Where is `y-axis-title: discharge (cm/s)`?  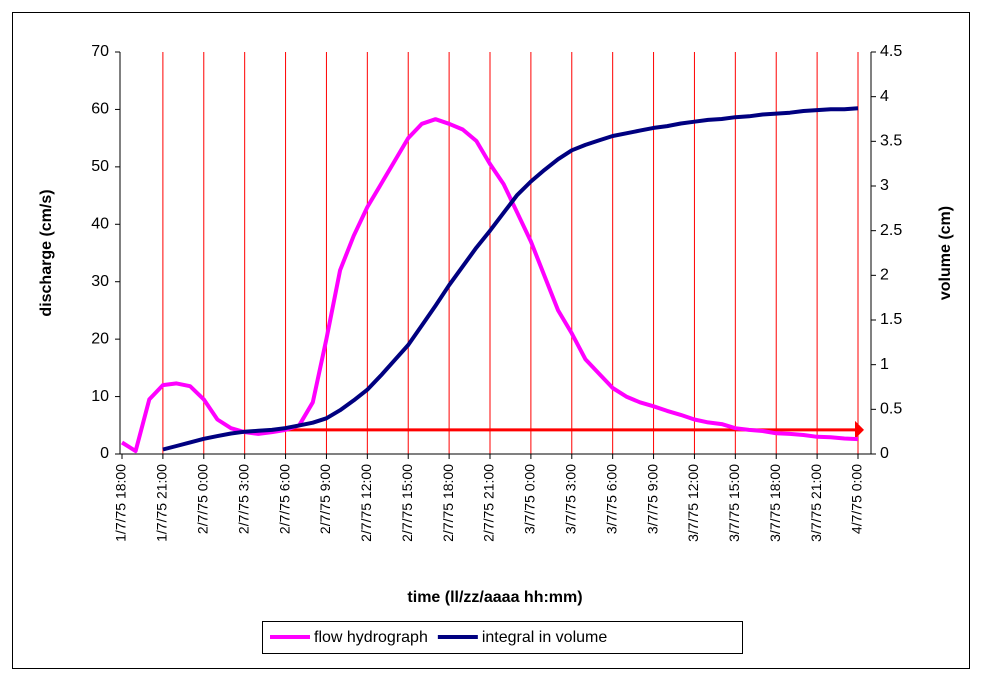
y-axis-title: discharge (cm/s) is located at coordinates (46, 252).